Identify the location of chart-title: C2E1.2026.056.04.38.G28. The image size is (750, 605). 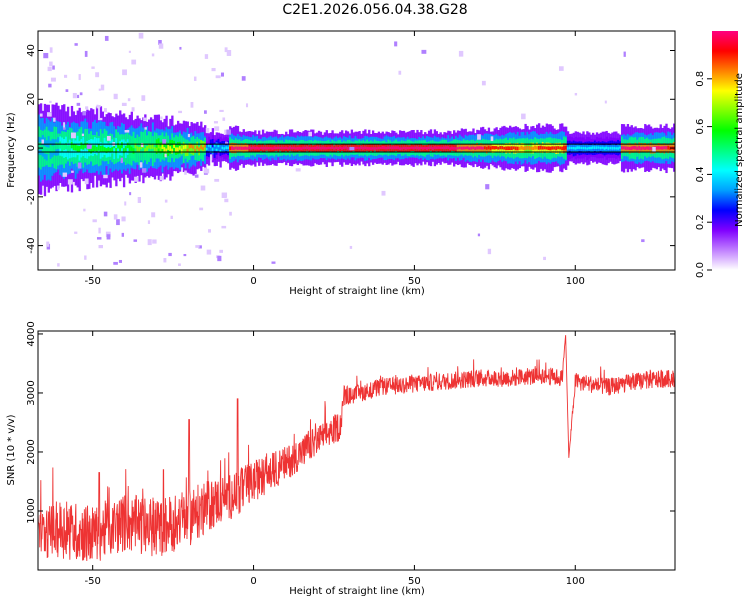
(374, 10).